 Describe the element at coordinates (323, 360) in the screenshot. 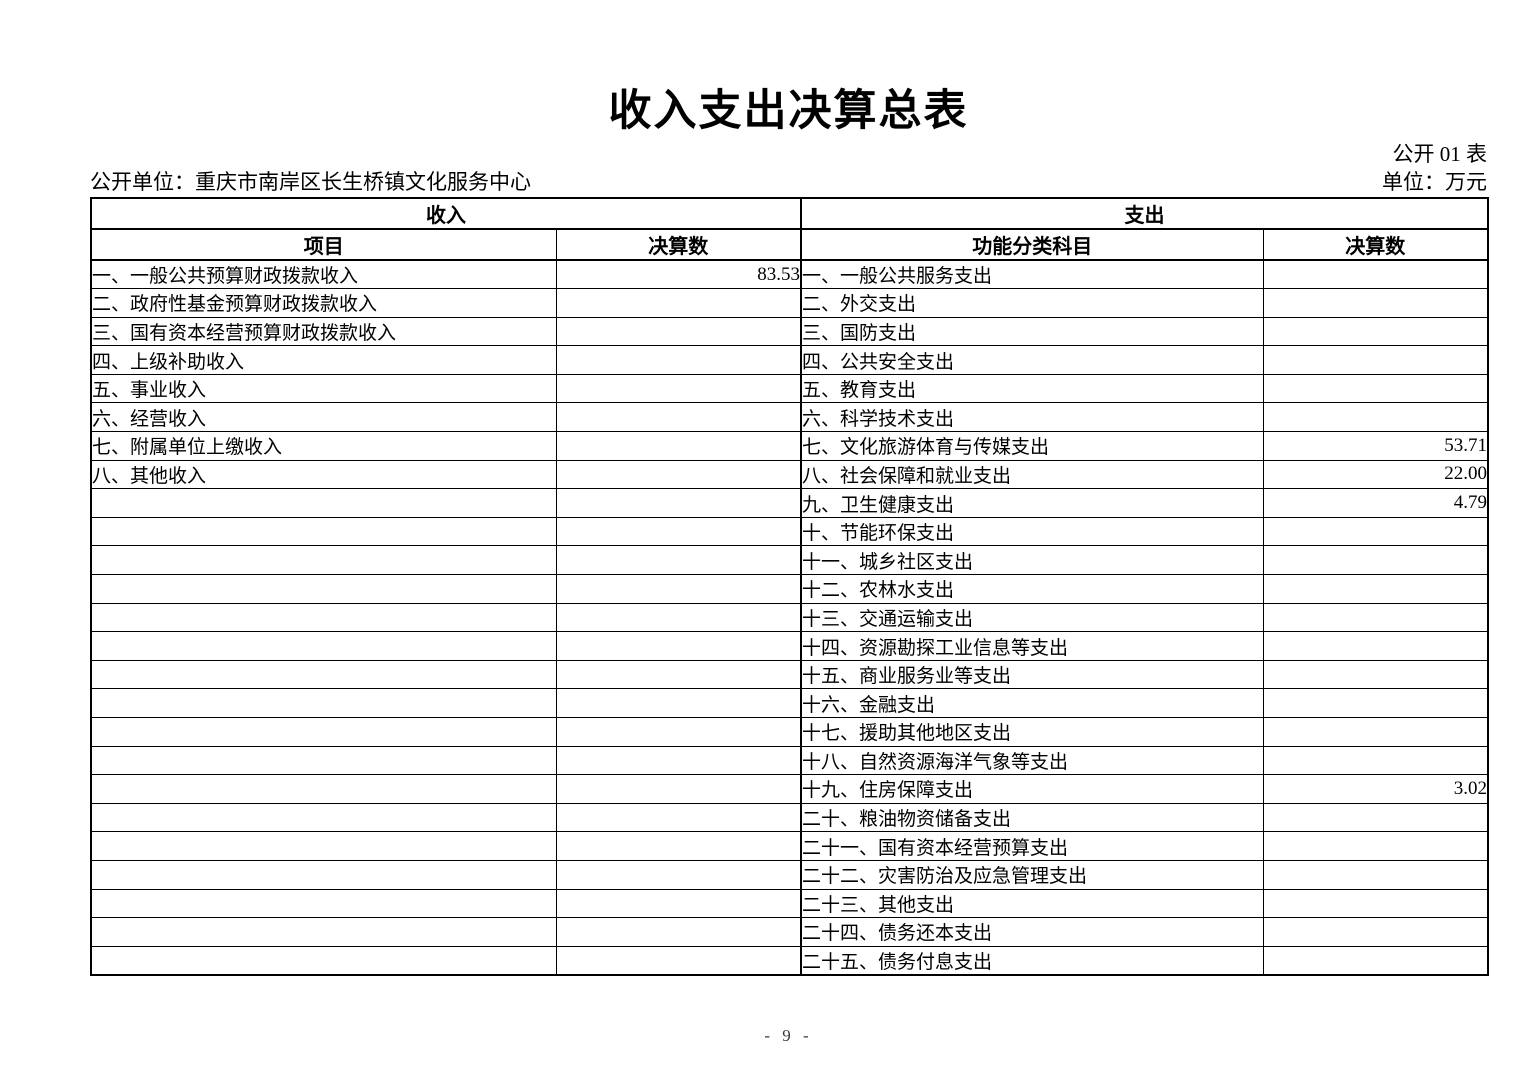

I see `income-item-cell: 四、上级补助收入` at that location.